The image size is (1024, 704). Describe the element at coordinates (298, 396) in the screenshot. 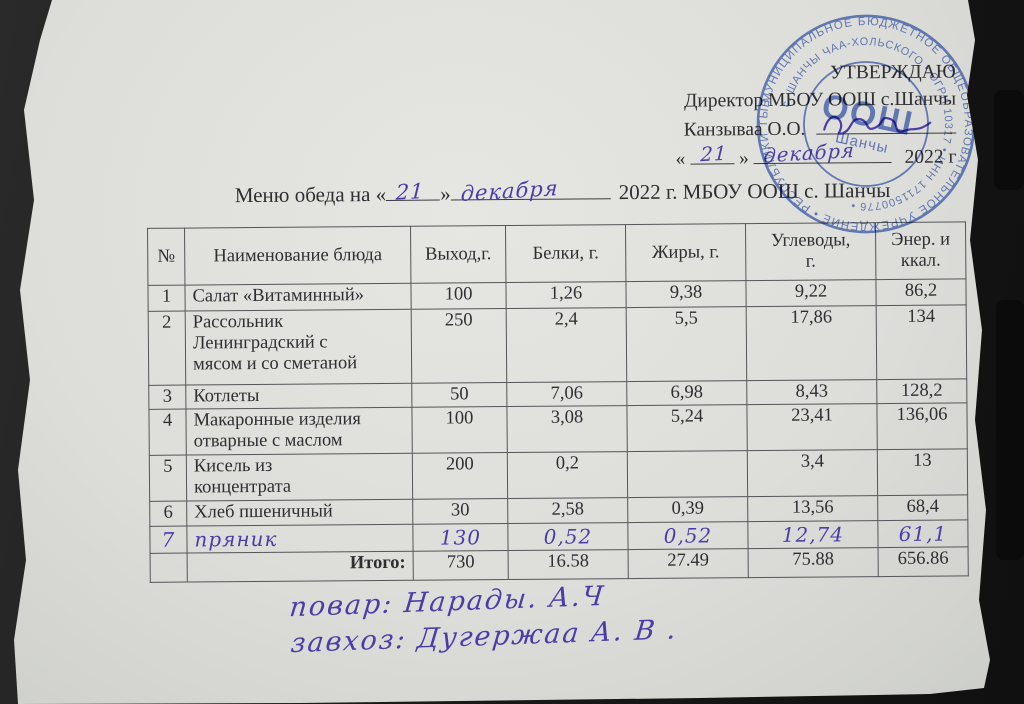

I see `cell-dish: Котлеты` at that location.